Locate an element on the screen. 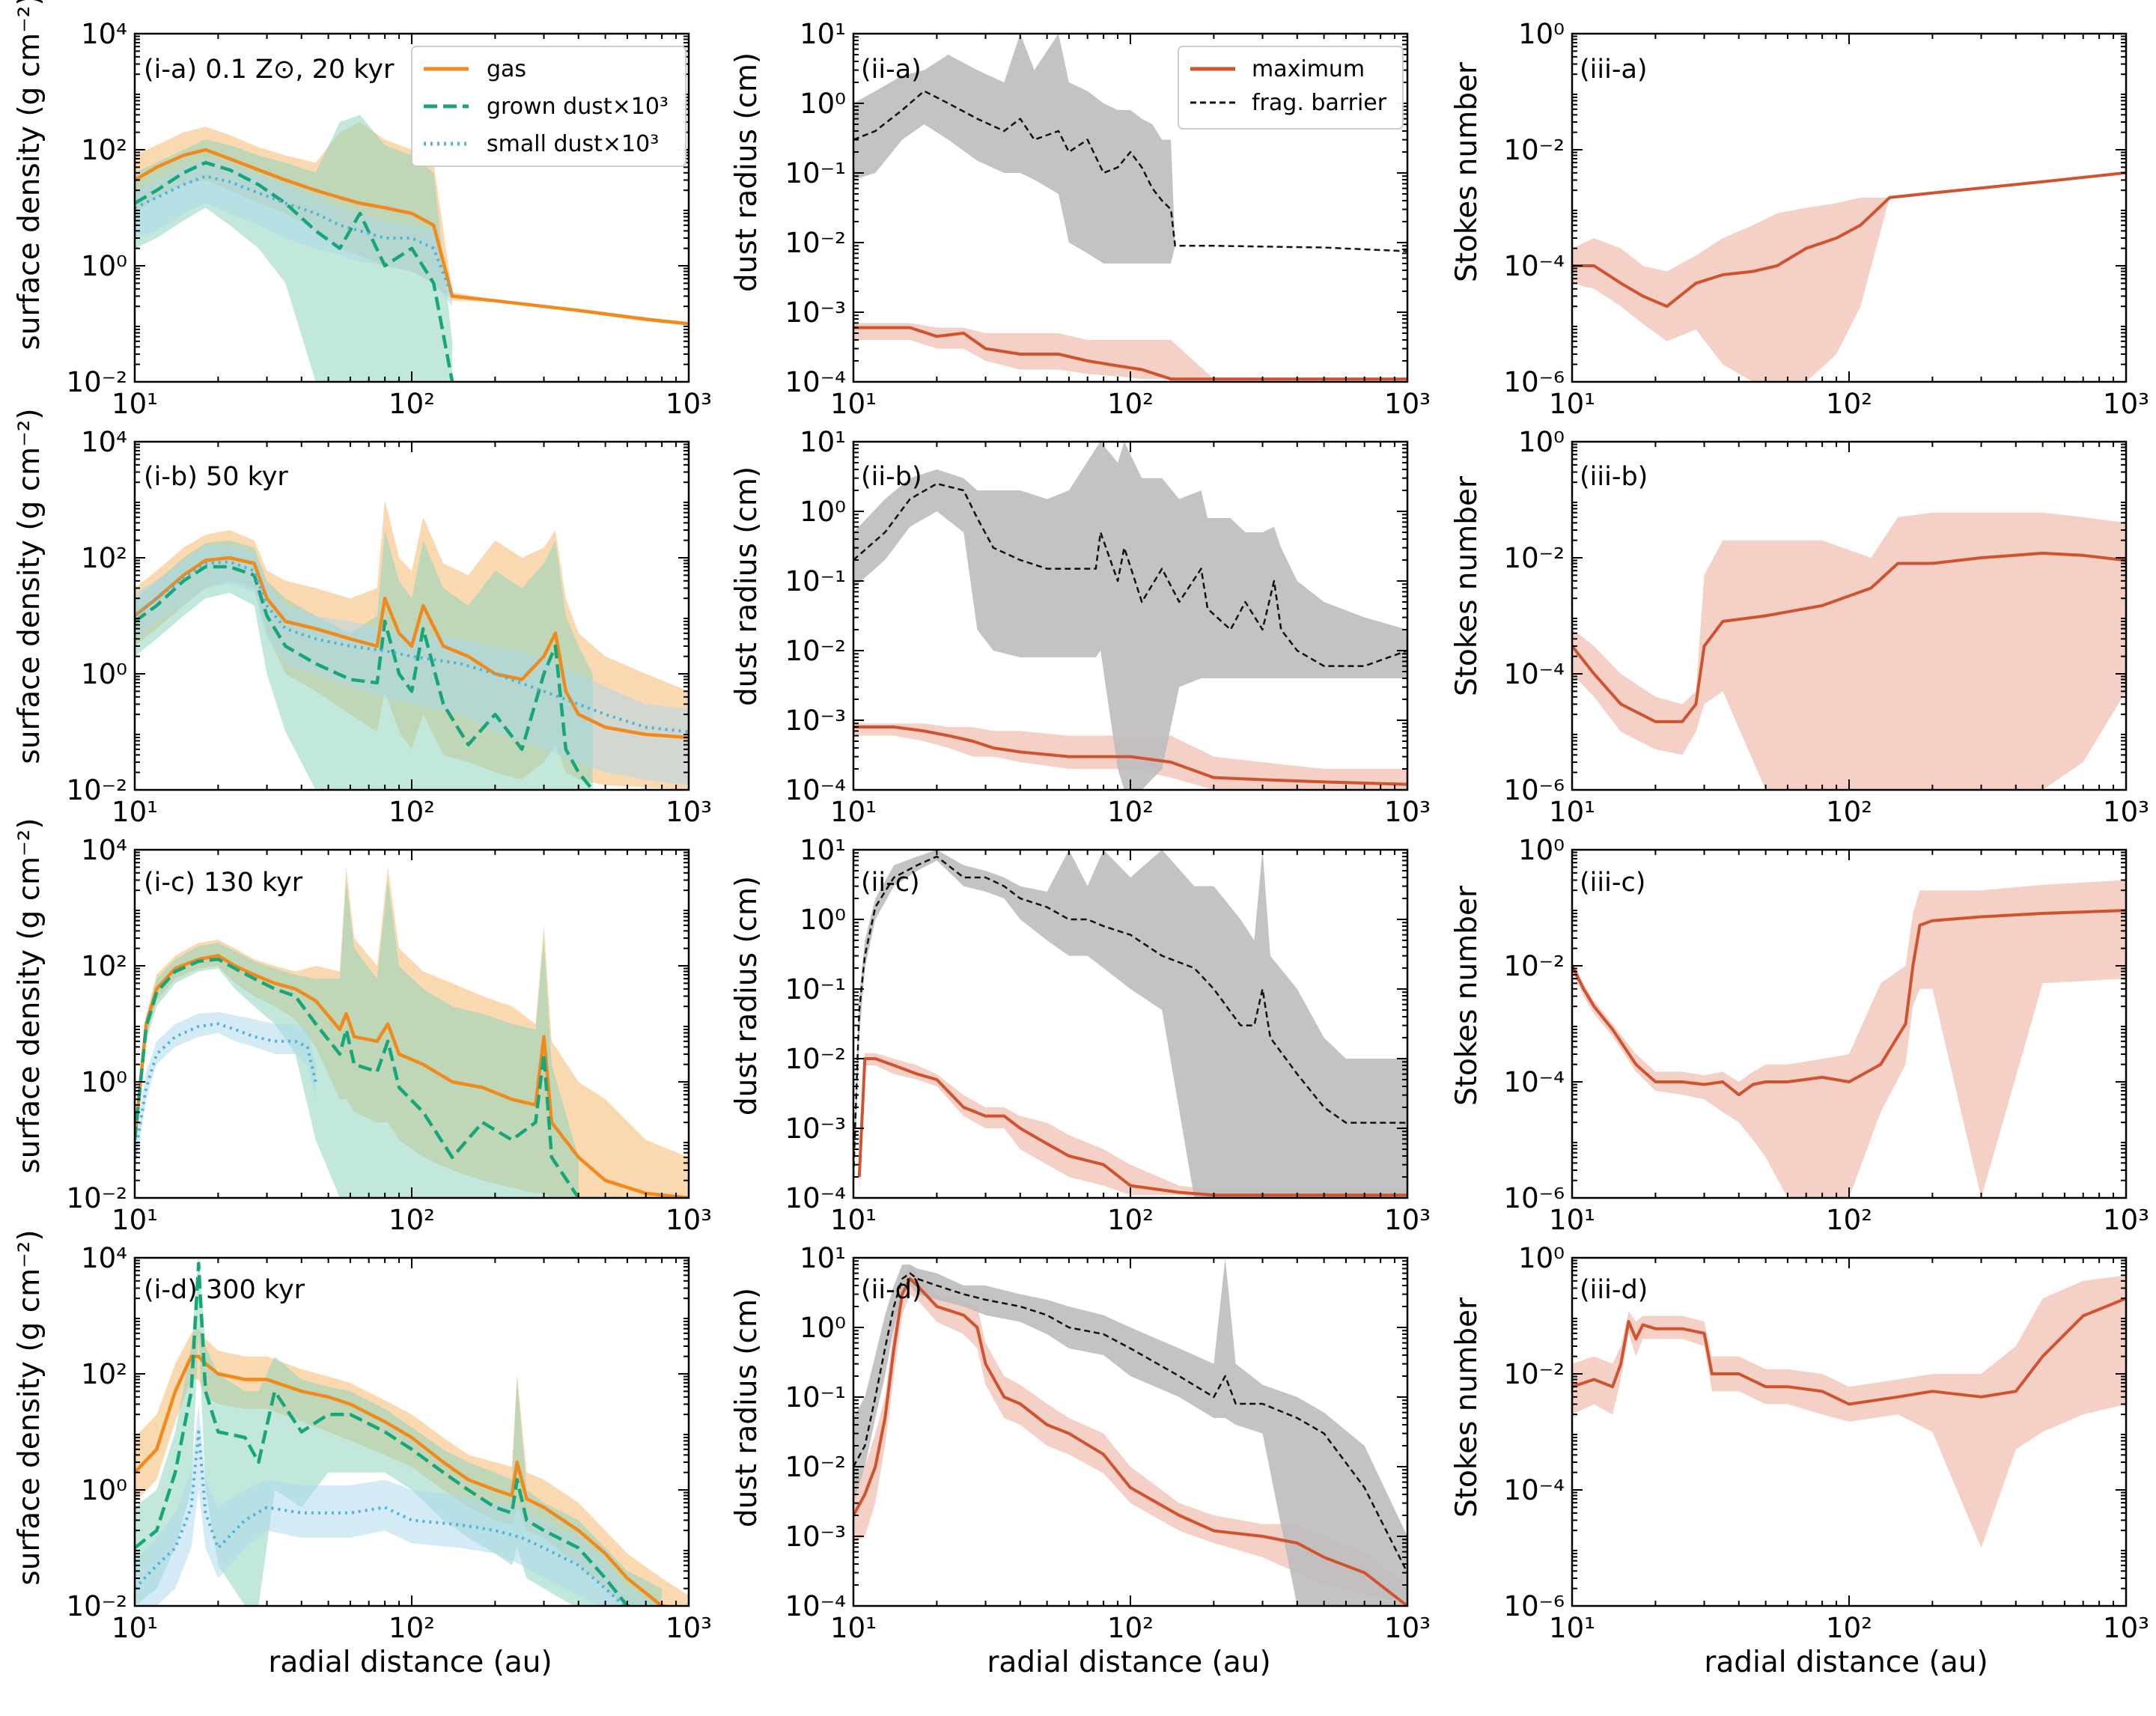 The image size is (2156, 1716). panel-ii-d: 10¹ 10² 10³ 10⁻⁴ 10⁻³ 10⁻² 10⁻¹ 10⁰ 10¹ is located at coordinates (1108, 1443).